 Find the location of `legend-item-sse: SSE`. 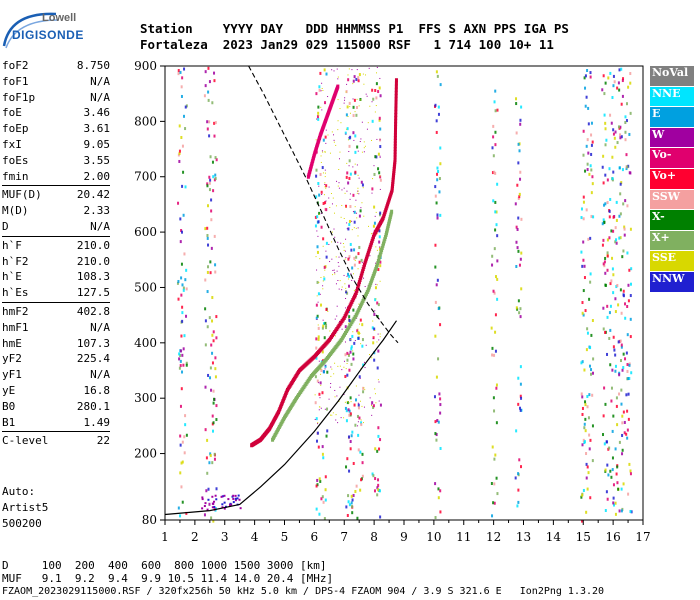

legend-item-sse: SSE is located at coordinates (672, 261).